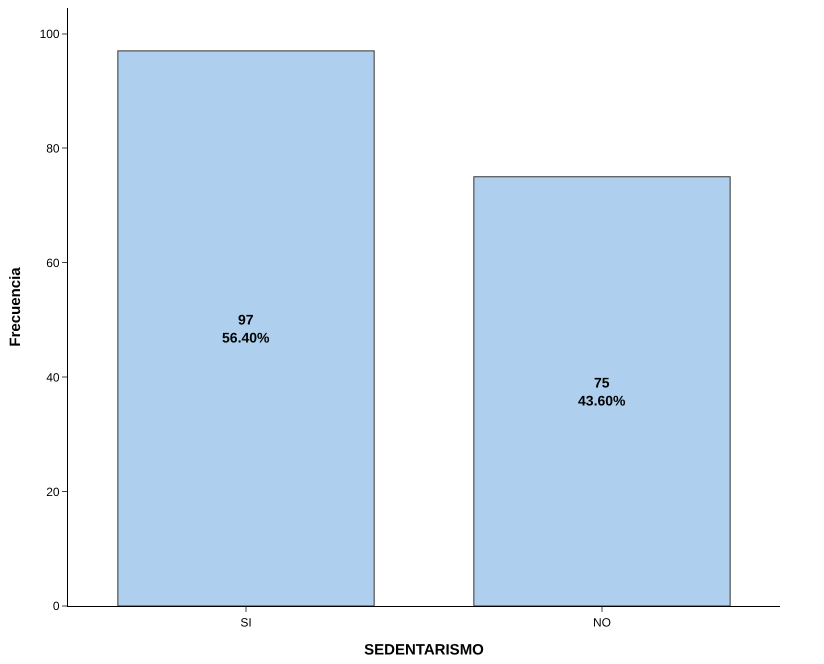 Image resolution: width=824 pixels, height=664 pixels. Describe the element at coordinates (56, 606) in the screenshot. I see `y-tick-label: 0` at that location.